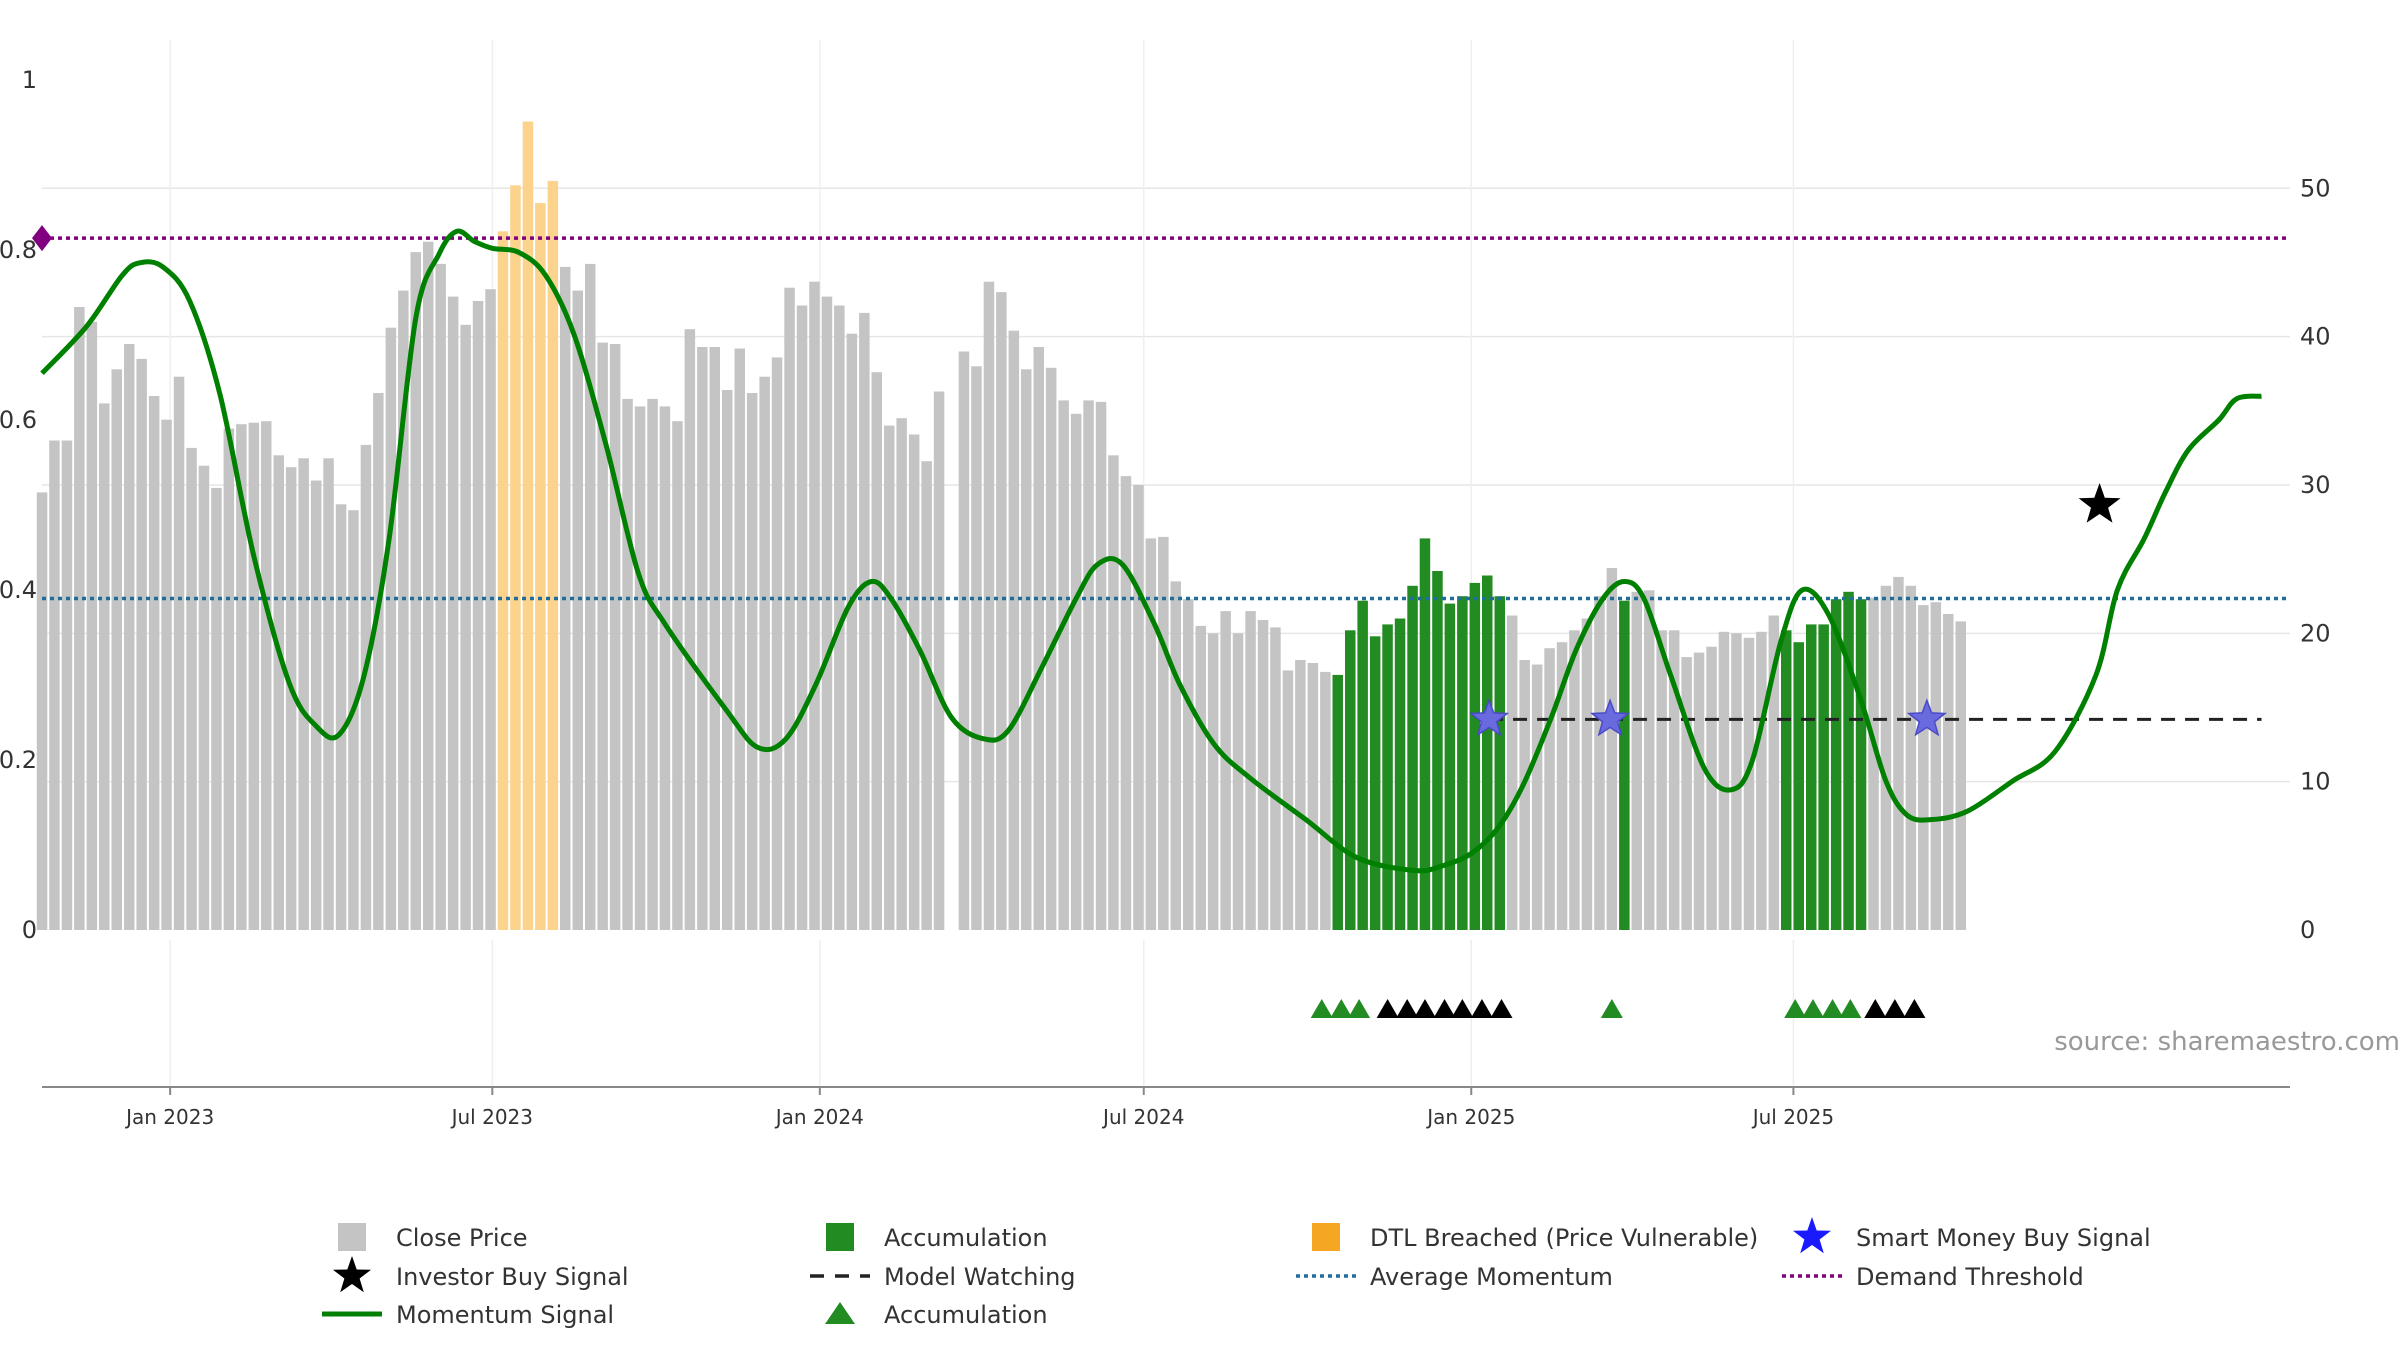 The width and height of the screenshot is (2400, 1350). Describe the element at coordinates (18, 420) in the screenshot. I see `left-tick-label: 0.6` at that location.